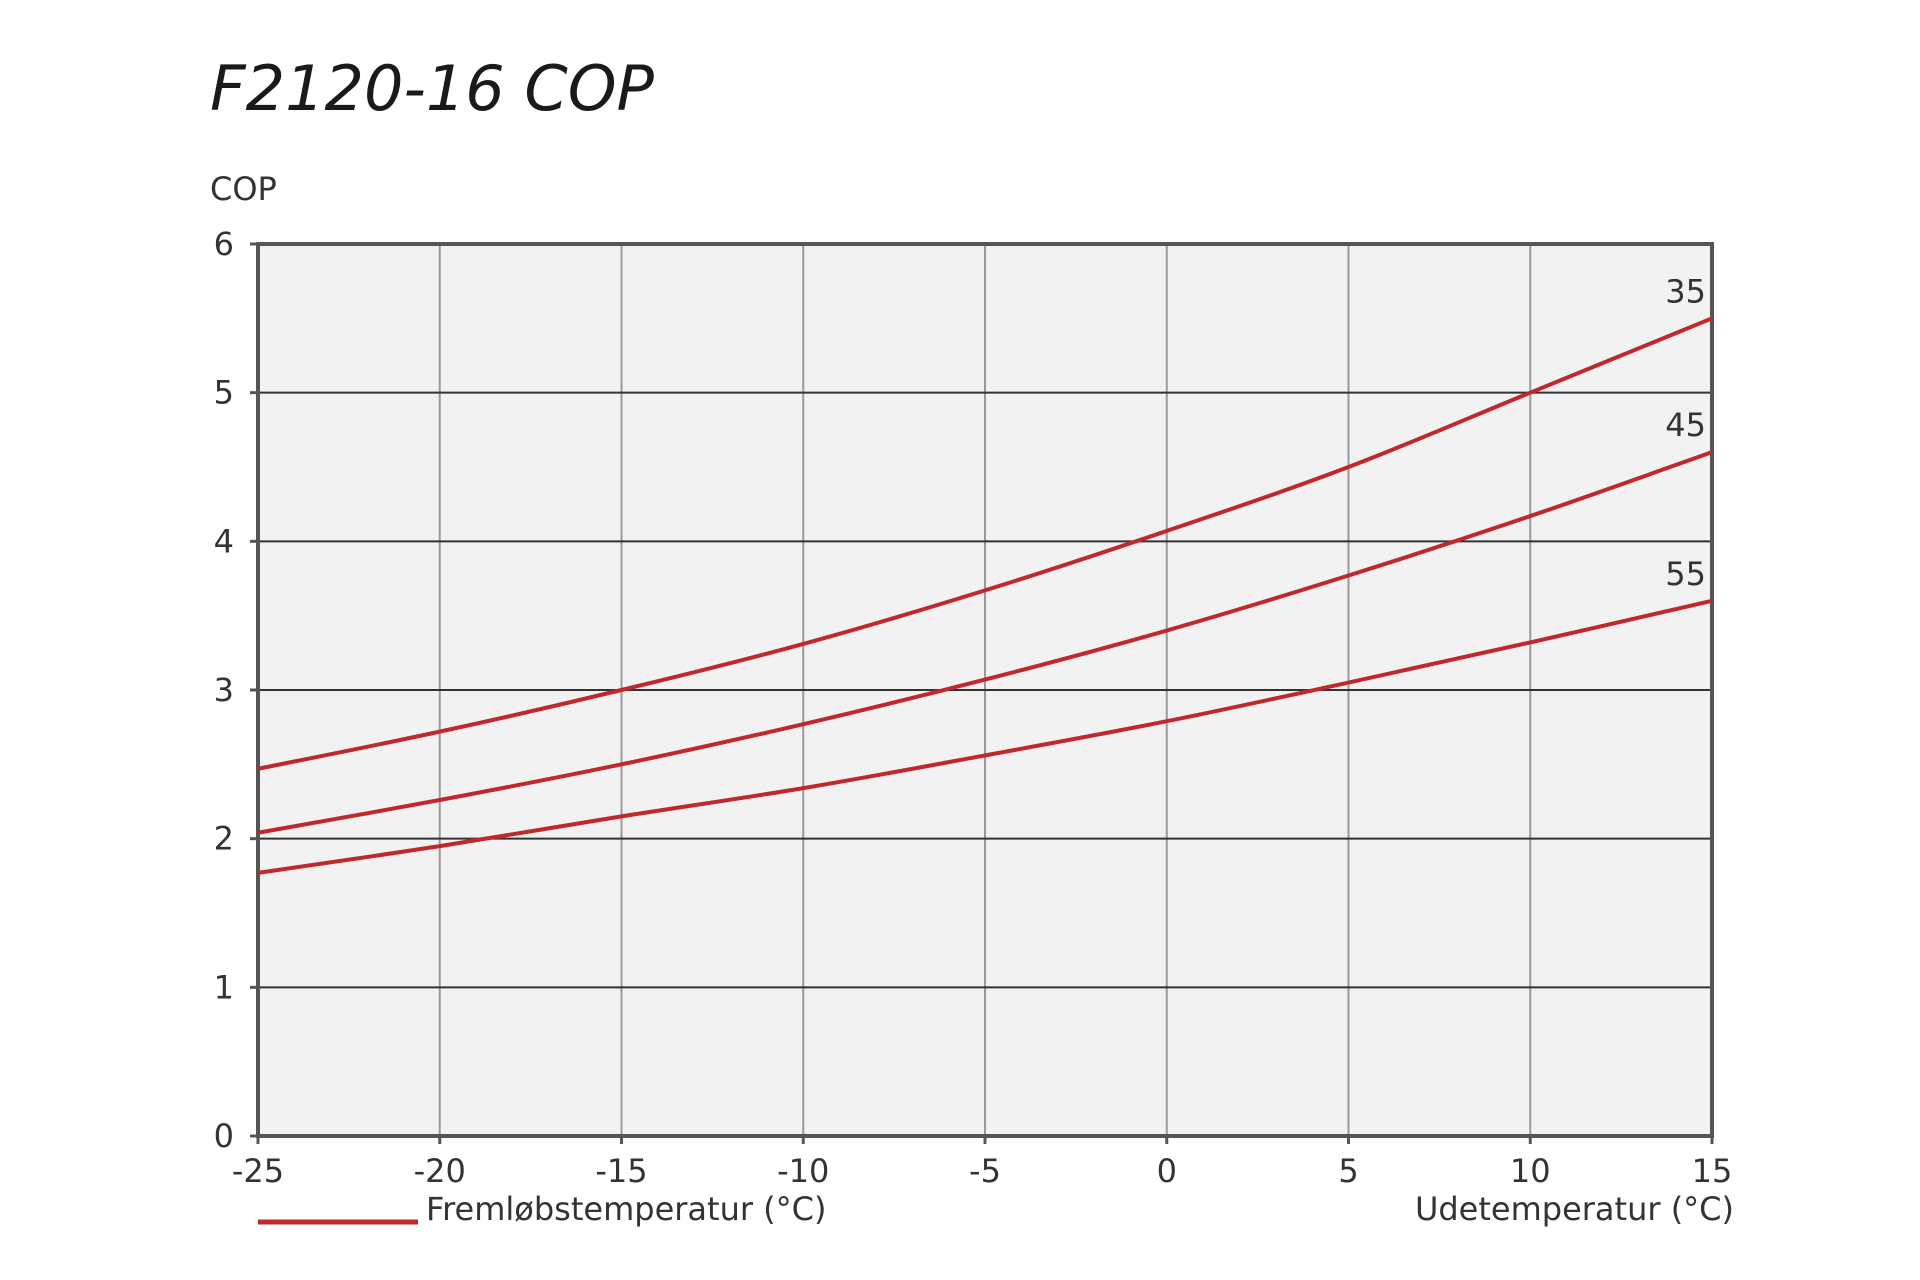 This screenshot has width=1920, height=1280. I want to click on x-tick-label: -25, so click(258, 1171).